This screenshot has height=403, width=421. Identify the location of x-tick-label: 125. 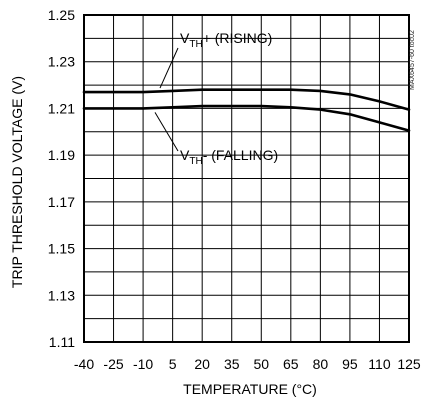
(409, 364).